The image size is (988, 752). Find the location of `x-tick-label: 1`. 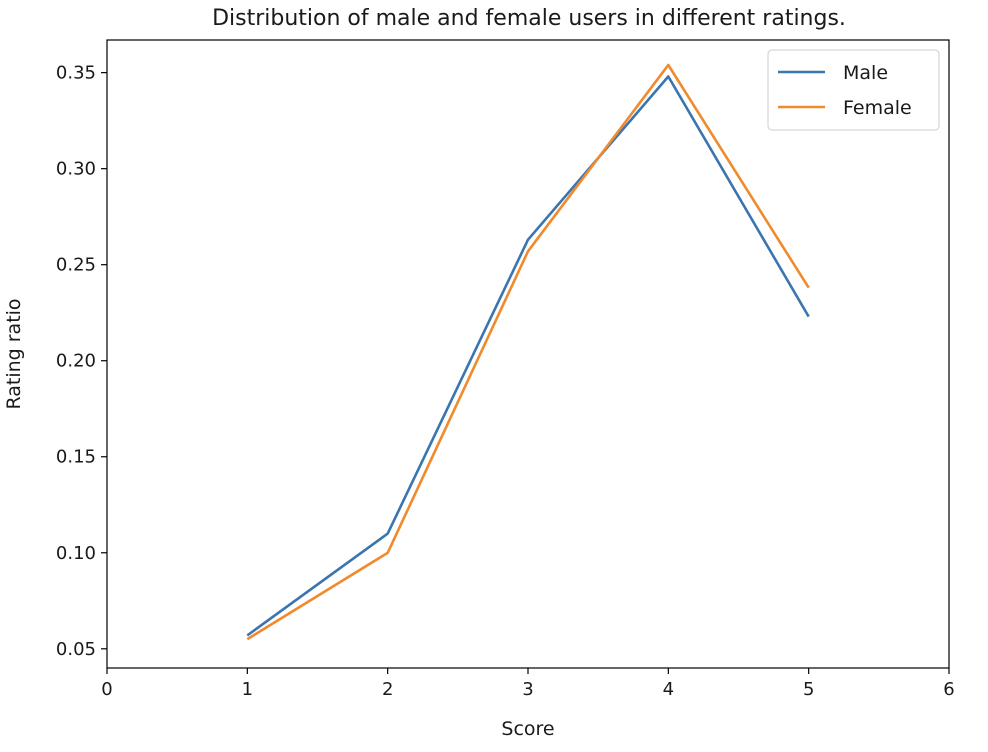

x-tick-label: 1 is located at coordinates (247, 689).